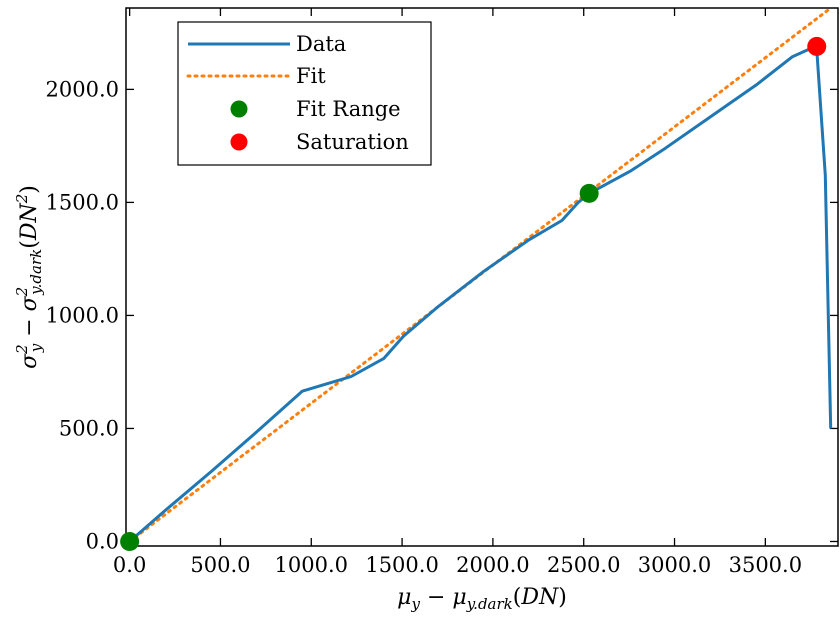 The image size is (840, 617). Describe the element at coordinates (352, 142) in the screenshot. I see `legend-label-saturation: Saturation` at that location.